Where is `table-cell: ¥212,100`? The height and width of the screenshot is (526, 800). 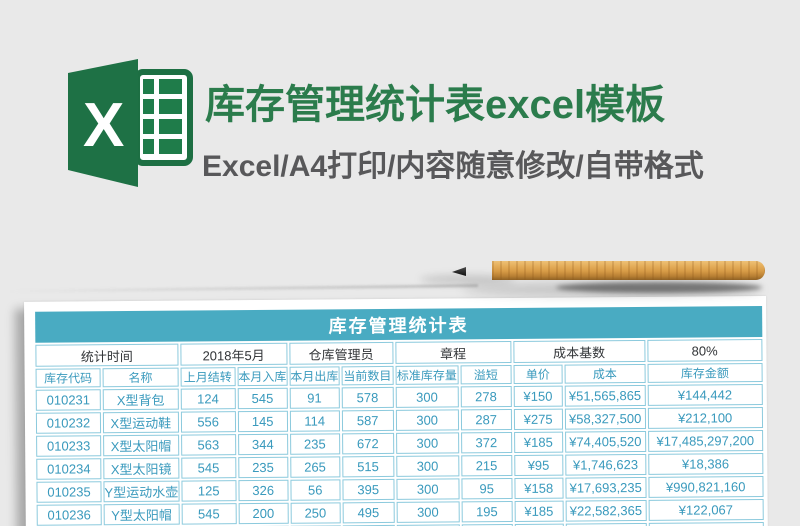 table-cell: ¥212,100 is located at coordinates (705, 418).